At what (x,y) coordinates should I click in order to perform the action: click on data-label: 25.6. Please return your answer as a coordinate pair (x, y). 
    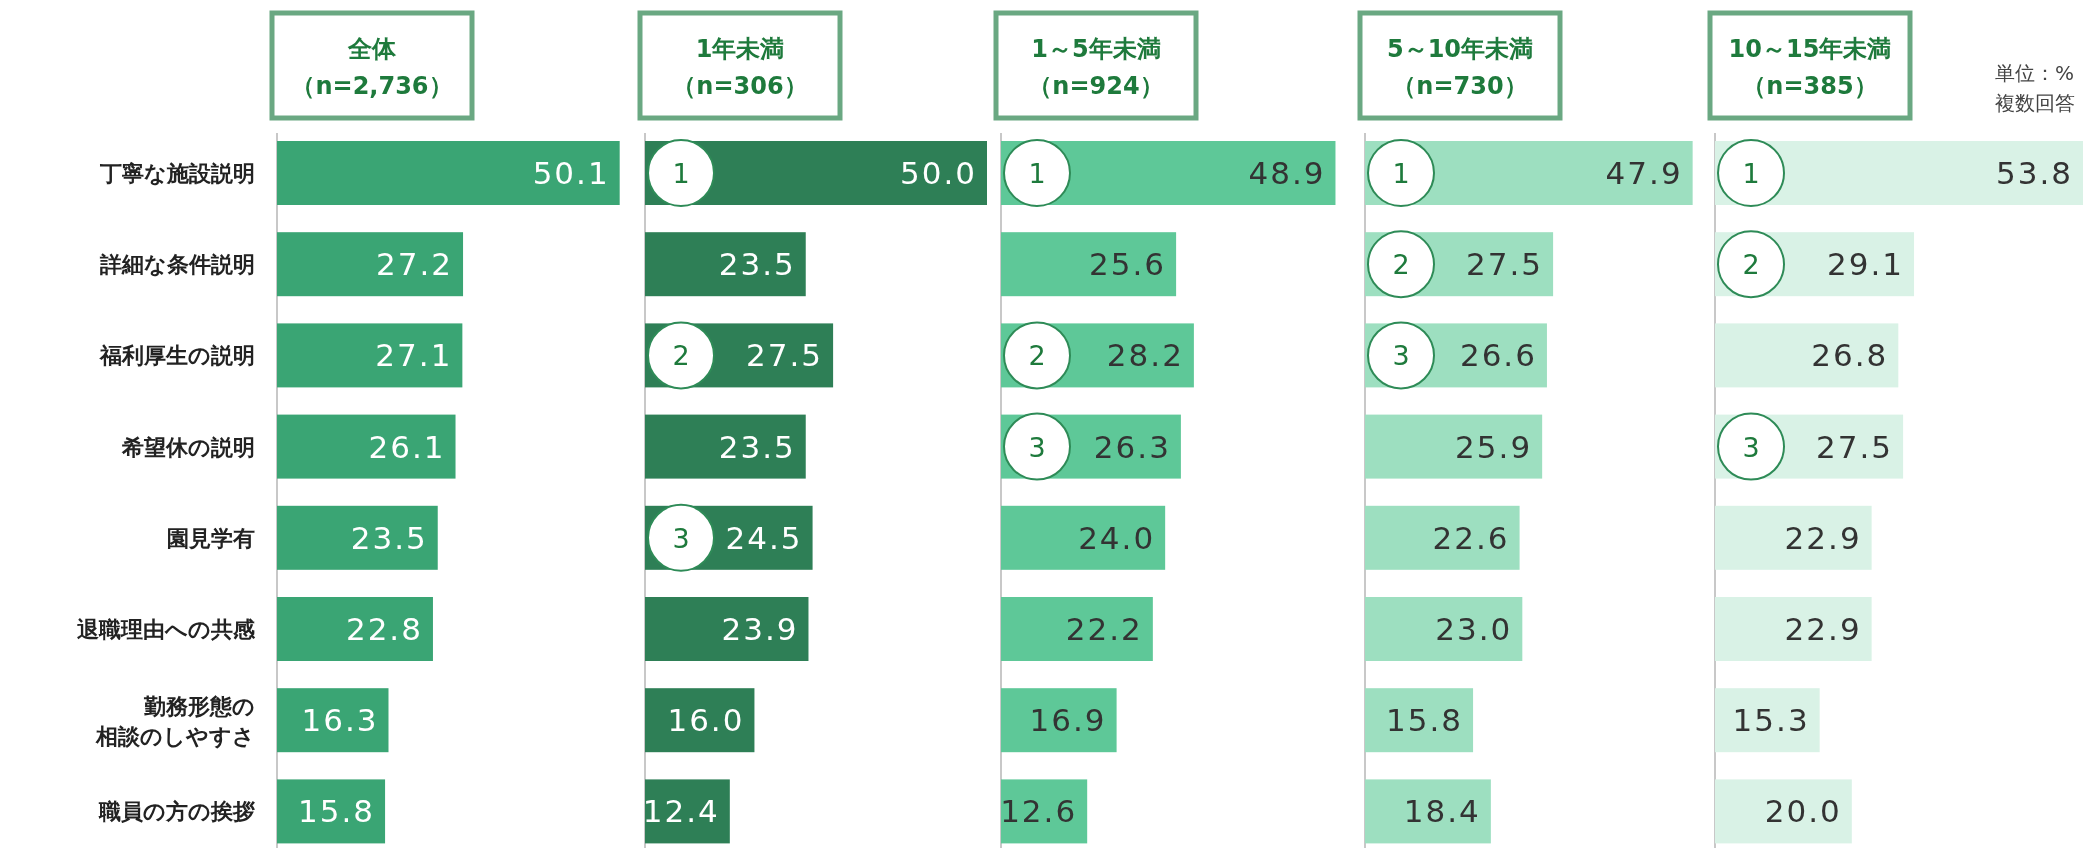
    Looking at the image, I should click on (1128, 264).